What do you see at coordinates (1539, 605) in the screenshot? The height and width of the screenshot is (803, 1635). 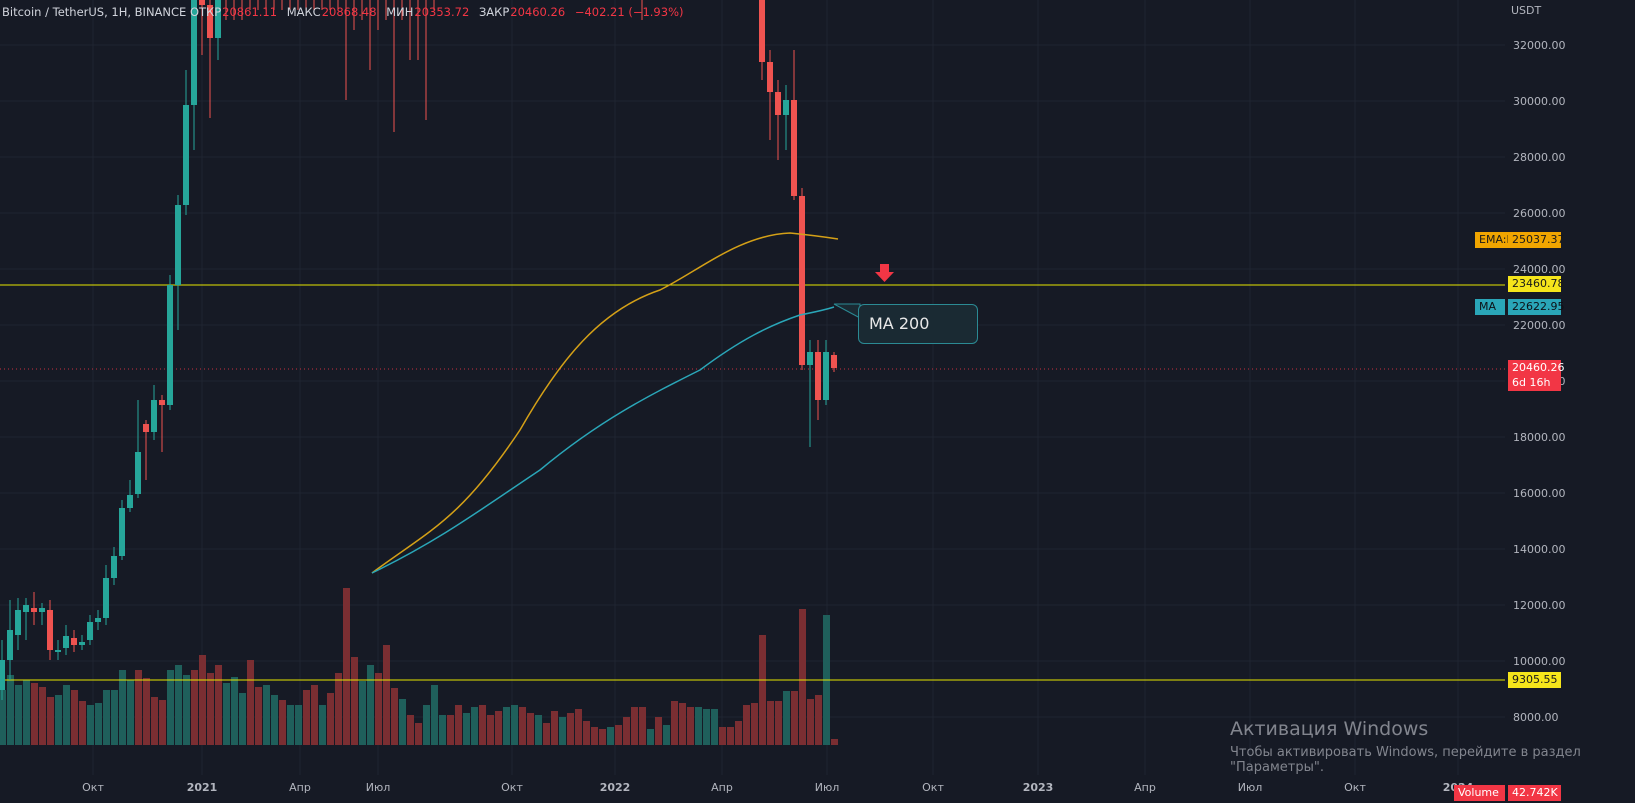 I see `price-tick-label: 12000.00` at bounding box center [1539, 605].